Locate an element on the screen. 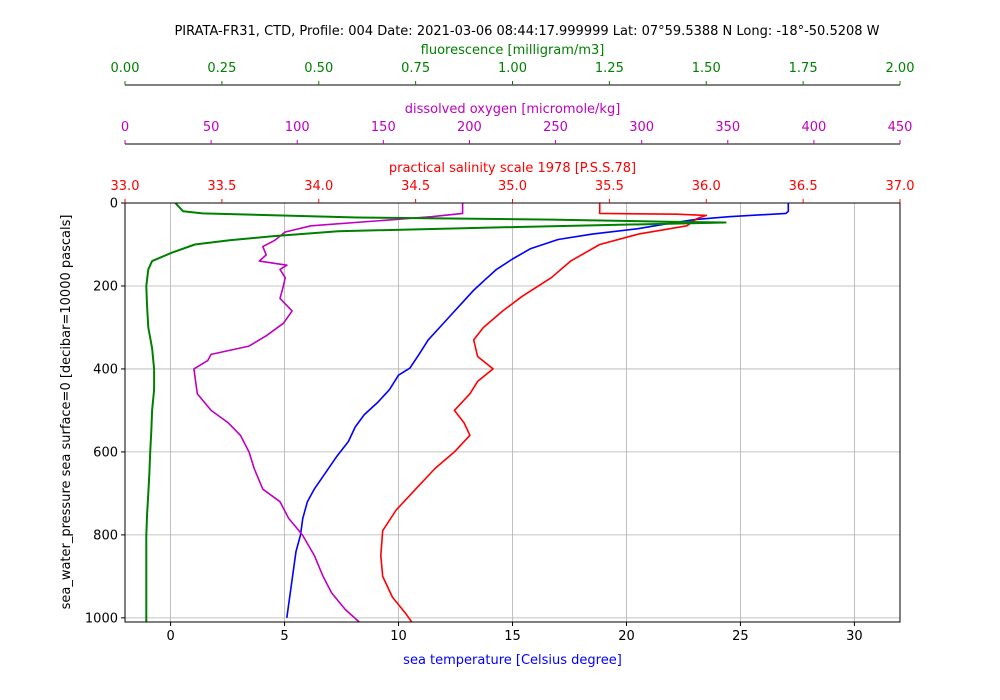 Image resolution: width=1000 pixels, height=700 pixels. x-tick-label: 30 is located at coordinates (854, 636).